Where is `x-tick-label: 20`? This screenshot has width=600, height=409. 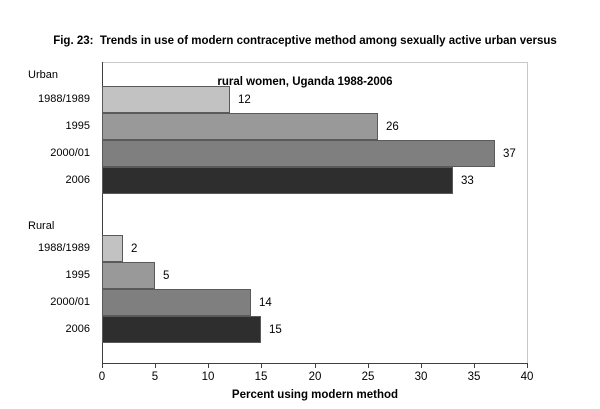 x-tick-label: 20 is located at coordinates (315, 377).